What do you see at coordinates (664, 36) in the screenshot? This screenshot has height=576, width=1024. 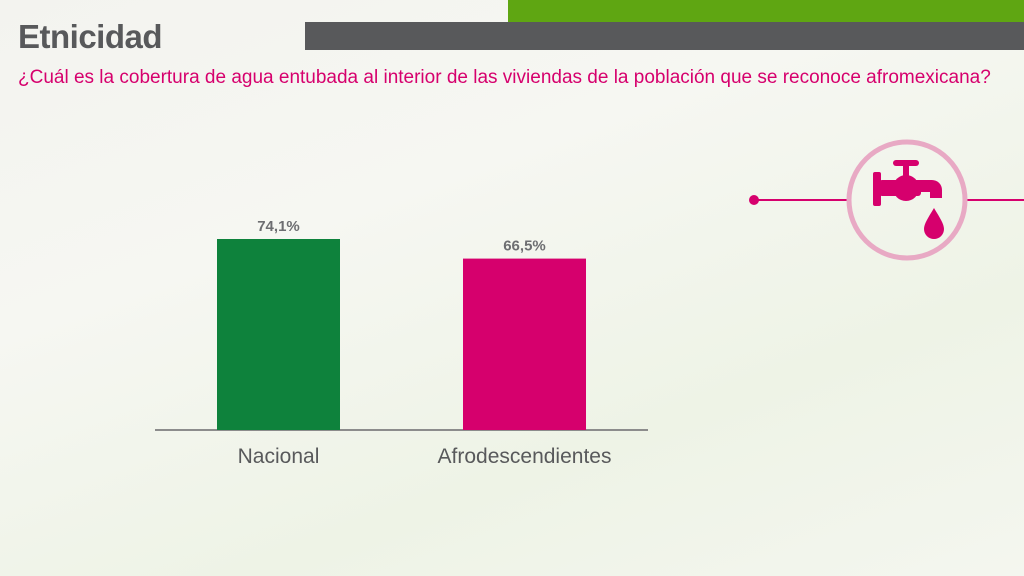 I see `header-accent-bar-gray` at bounding box center [664, 36].